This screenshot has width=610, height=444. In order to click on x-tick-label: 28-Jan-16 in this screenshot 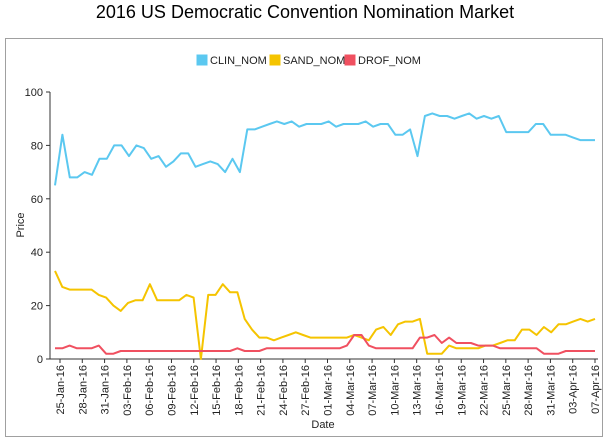, I will do `click(83, 390)`.